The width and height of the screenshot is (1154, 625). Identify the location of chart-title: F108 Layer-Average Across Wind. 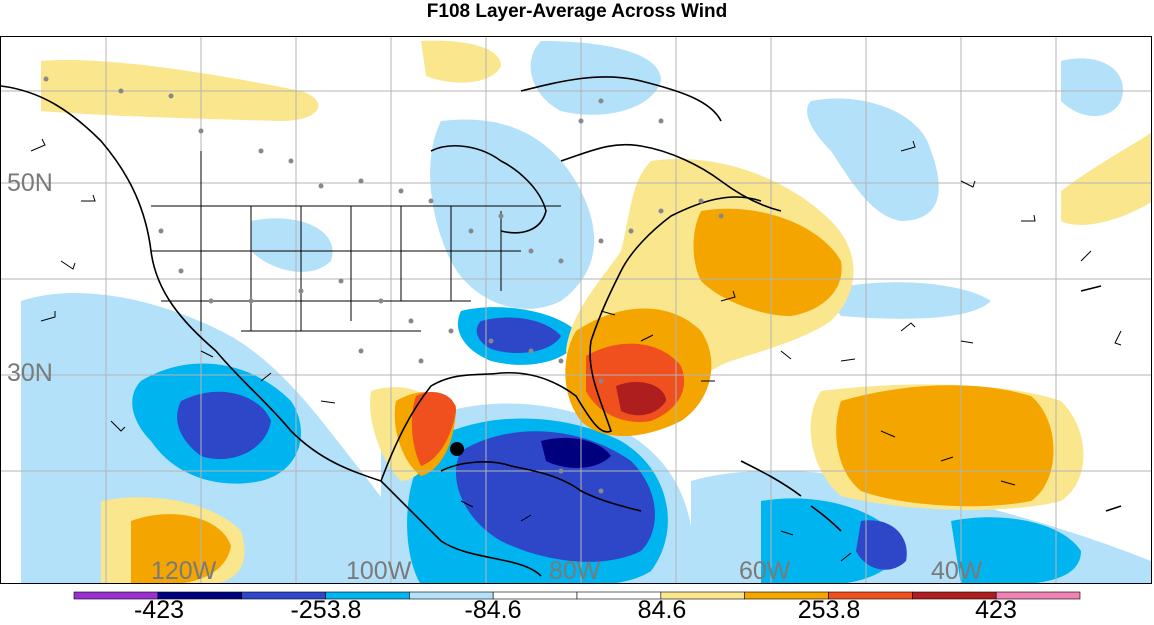
(577, 11).